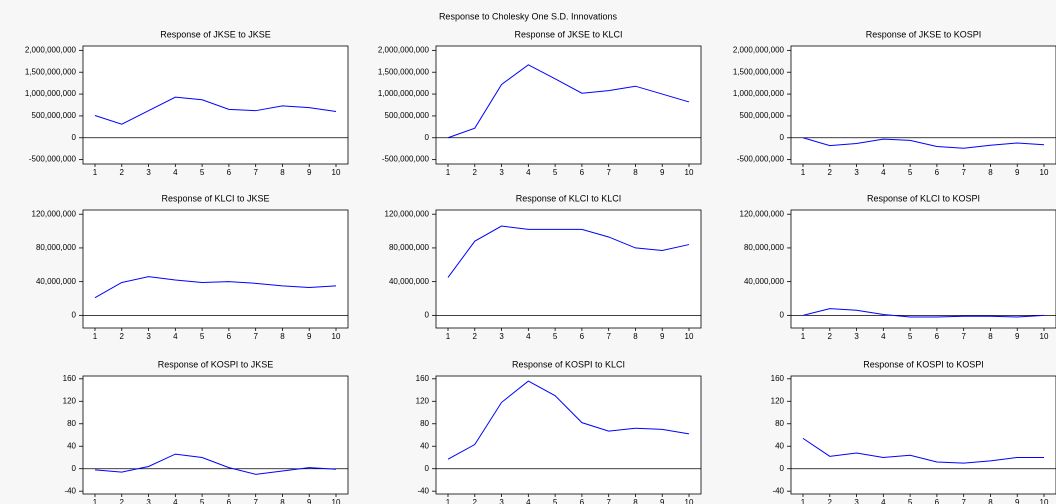 This screenshot has width=1056, height=504. What do you see at coordinates (215, 198) in the screenshot?
I see `panel-title: Response of KLCI to JKSE` at bounding box center [215, 198].